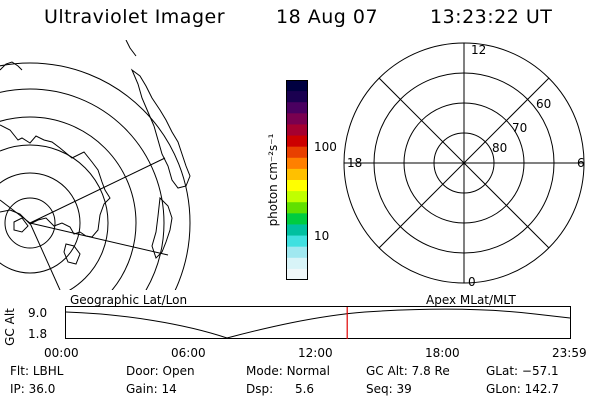  What do you see at coordinates (322, 236) in the screenshot?
I see `colorbar-tick-label: 10` at bounding box center [322, 236].